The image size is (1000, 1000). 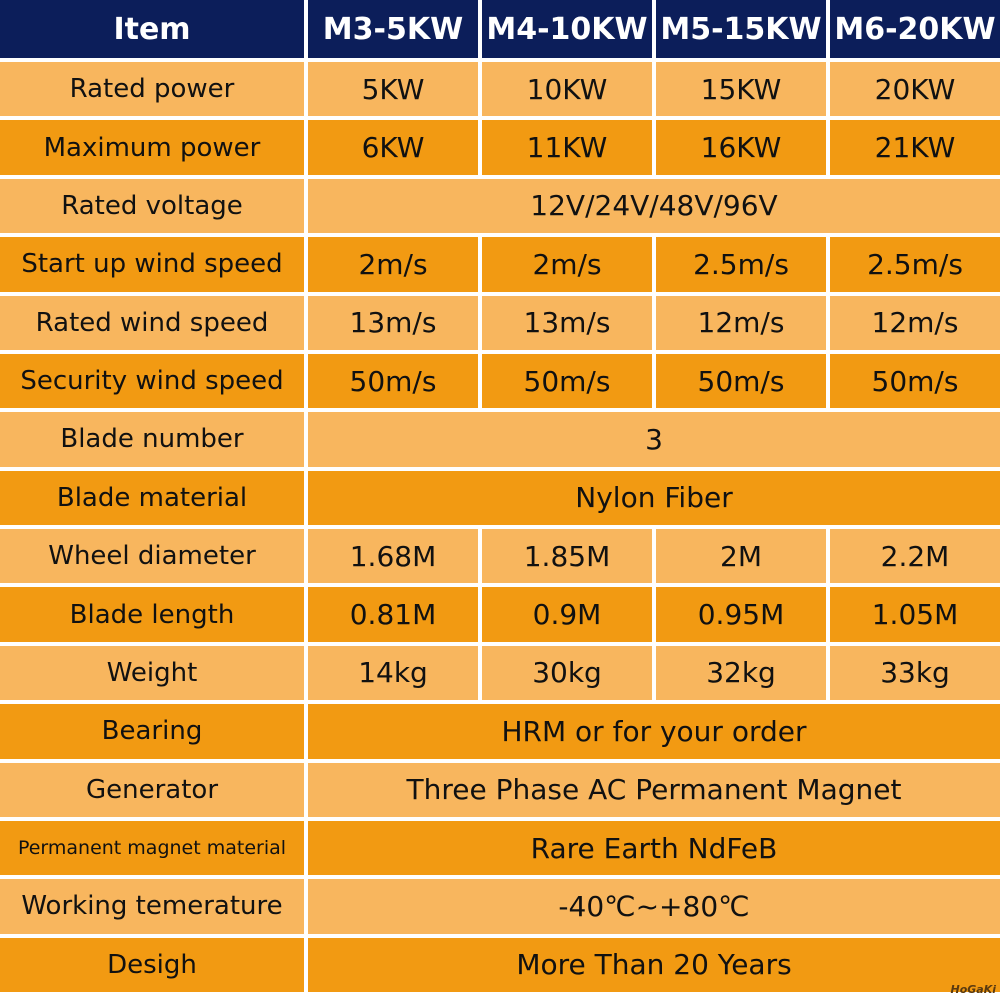 I want to click on value-cell: 10KW, so click(x=567, y=89).